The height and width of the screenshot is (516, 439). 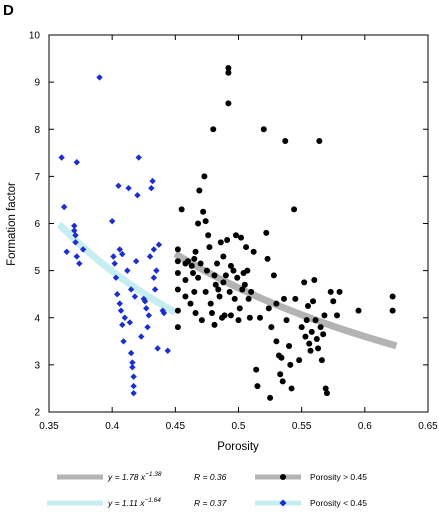 I want to click on x-tick-label: 0.55, so click(x=302, y=426).